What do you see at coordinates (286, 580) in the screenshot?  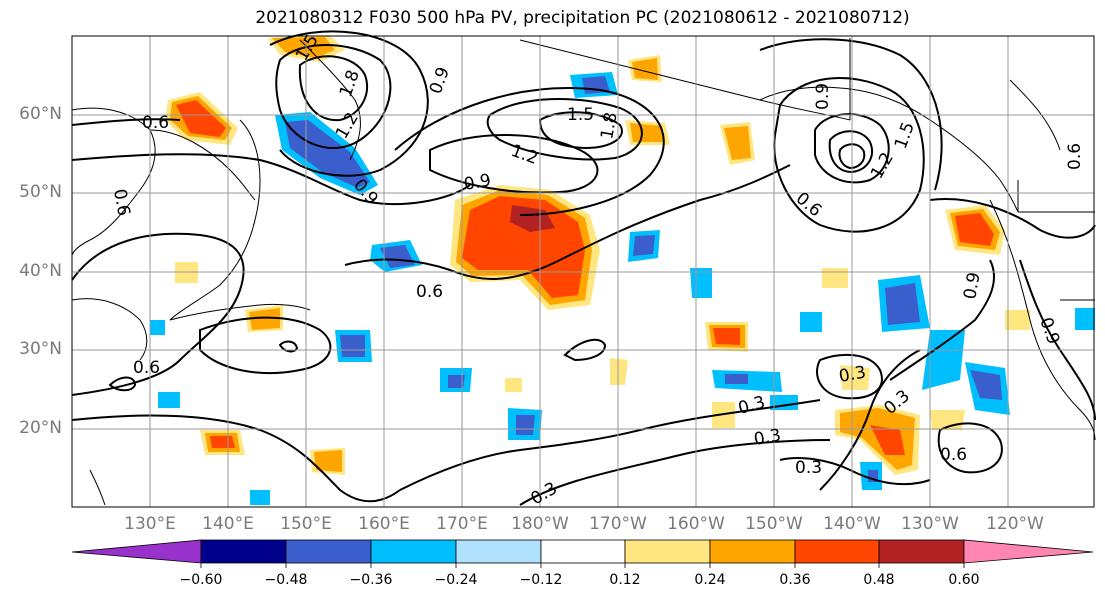 I see `colorbar-tick-label: −0.48` at bounding box center [286, 580].